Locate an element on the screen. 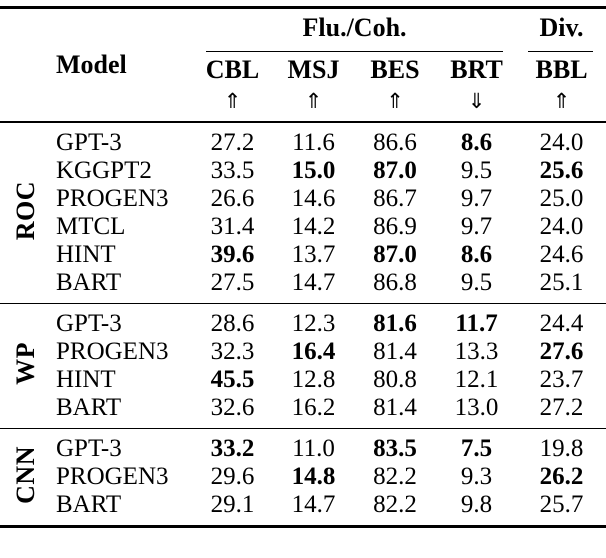 The width and height of the screenshot is (606, 558). table-row: KGGPT2 33.5 15.0 87.0 9.5 25.6 is located at coordinates (303, 171).